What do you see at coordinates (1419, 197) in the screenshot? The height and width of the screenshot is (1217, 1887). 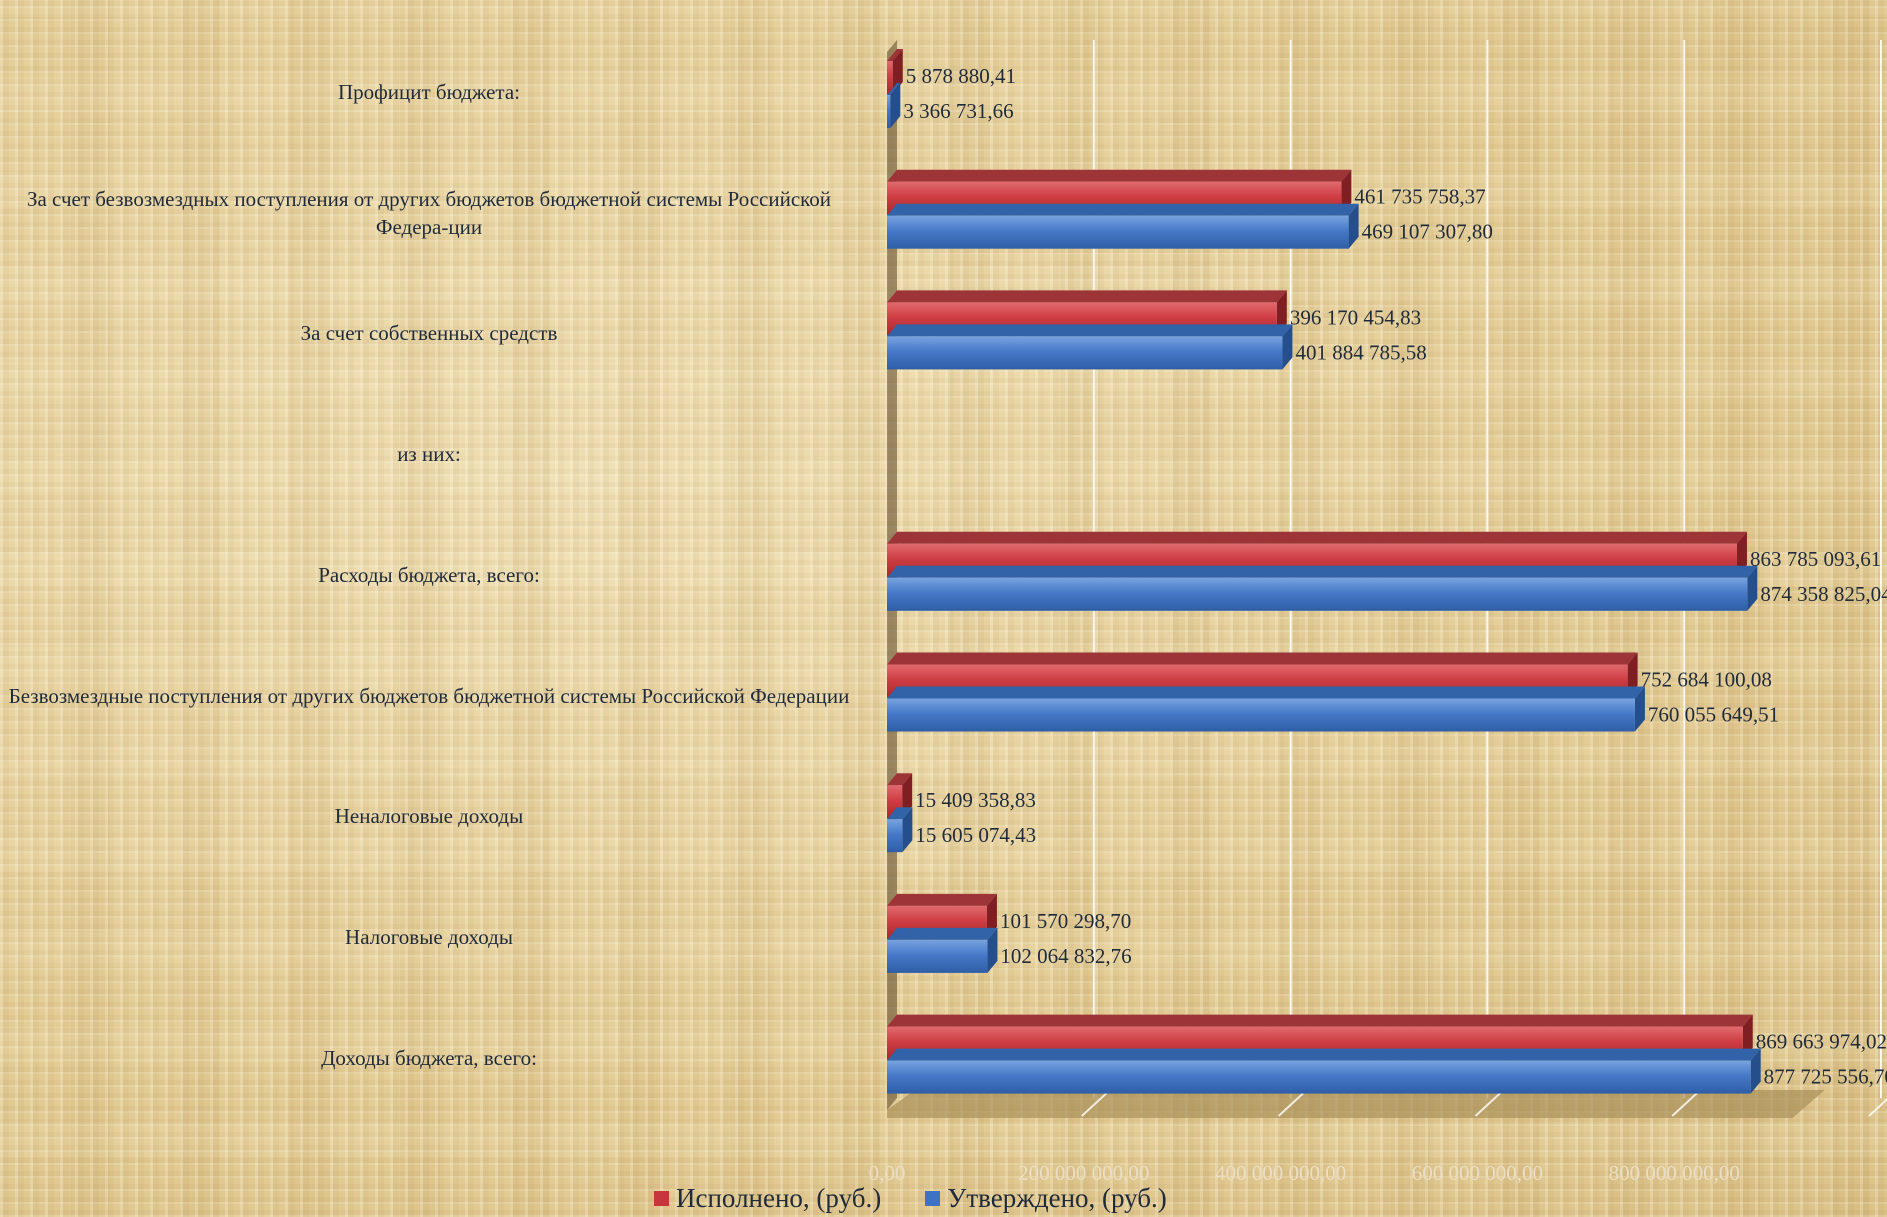 I see `data-label-executed: 461 735 758,37` at bounding box center [1419, 197].